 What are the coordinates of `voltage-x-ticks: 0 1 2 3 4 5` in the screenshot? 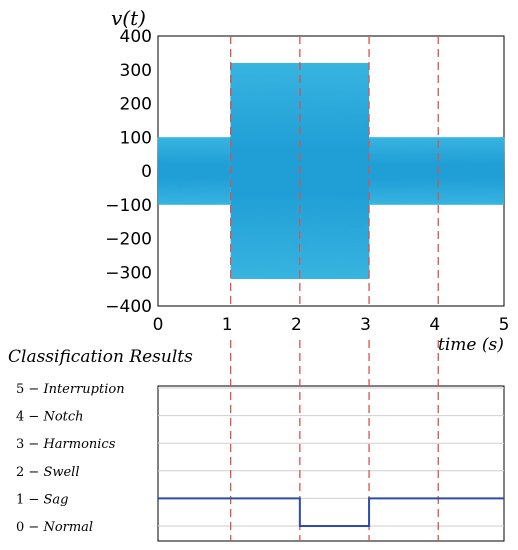 It's located at (331, 325).